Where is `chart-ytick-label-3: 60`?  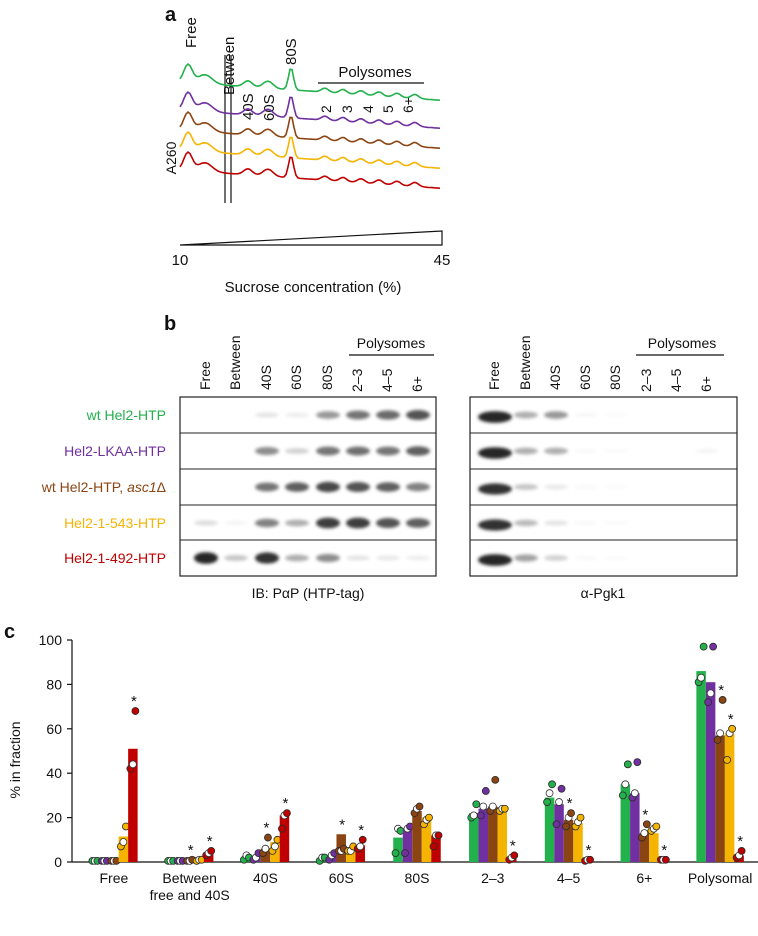 chart-ytick-label-3: 60 is located at coordinates (54, 729).